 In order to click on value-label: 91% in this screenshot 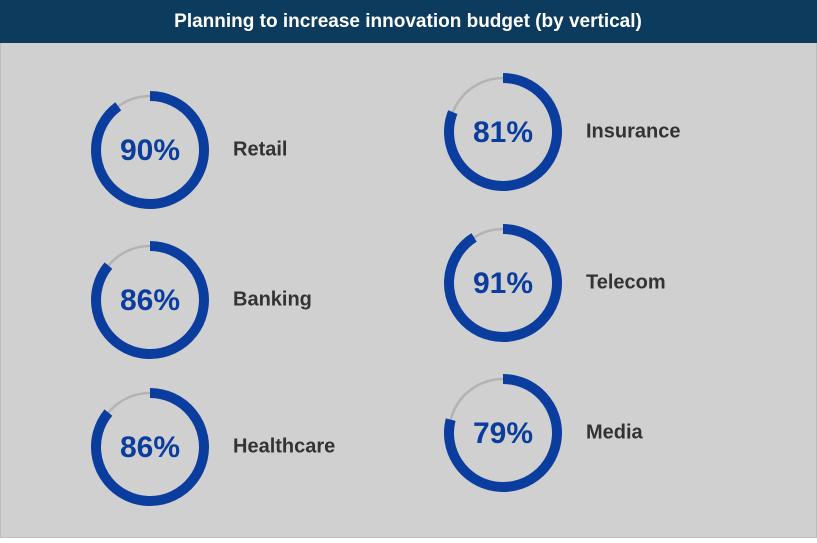, I will do `click(503, 283)`.